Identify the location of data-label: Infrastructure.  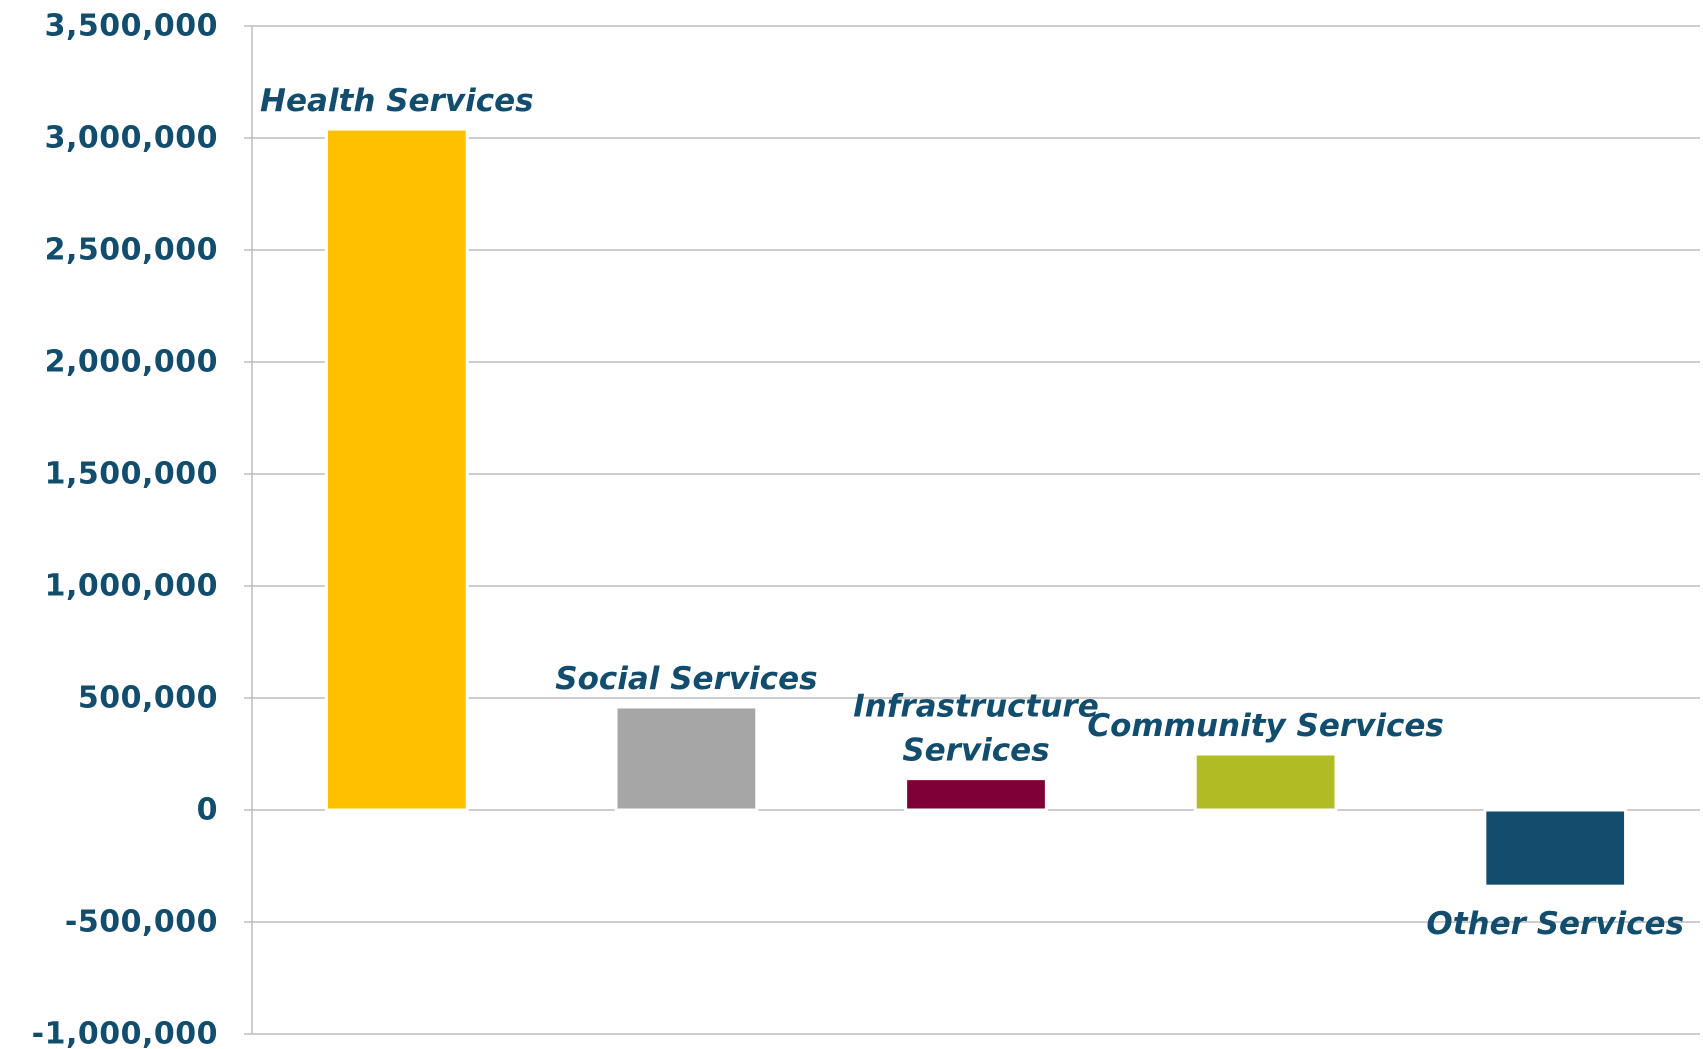
(976, 707).